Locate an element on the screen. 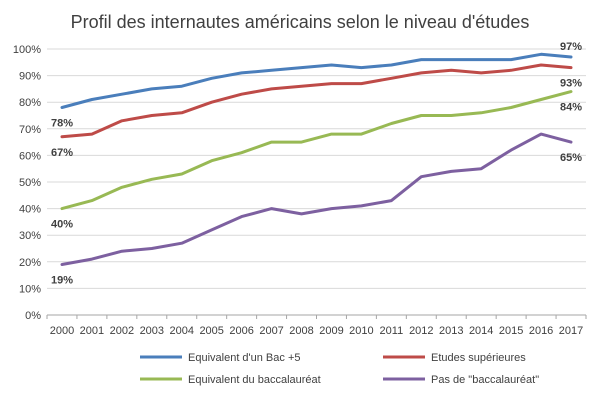  data-label: 40% is located at coordinates (62, 225).